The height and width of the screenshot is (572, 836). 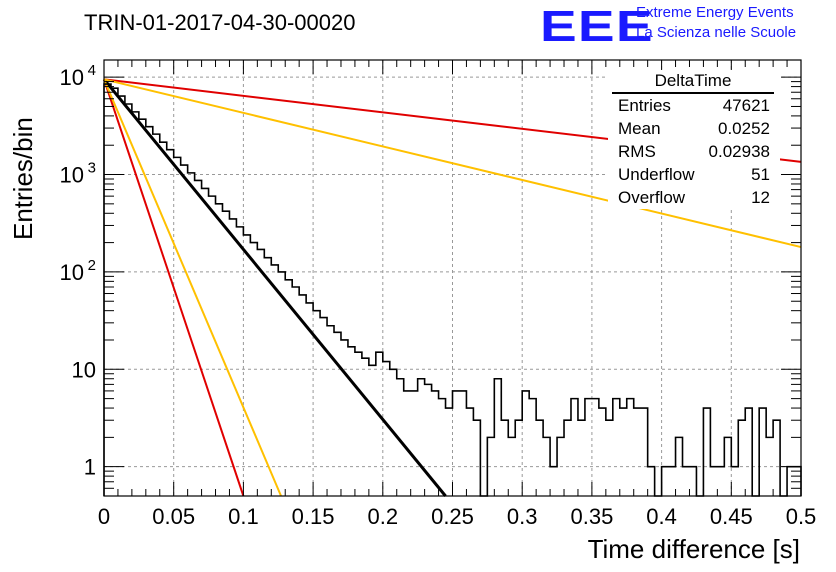 What do you see at coordinates (92, 168) in the screenshot?
I see `y-tick-exponent: 3` at bounding box center [92, 168].